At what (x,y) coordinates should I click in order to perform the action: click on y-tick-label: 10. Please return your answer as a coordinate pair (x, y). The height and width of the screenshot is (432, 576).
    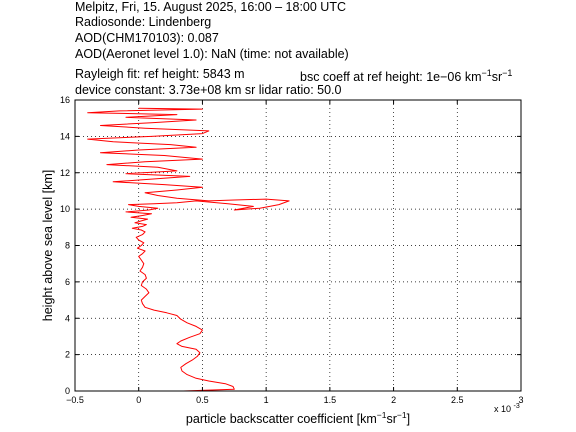
    Looking at the image, I should click on (65, 209).